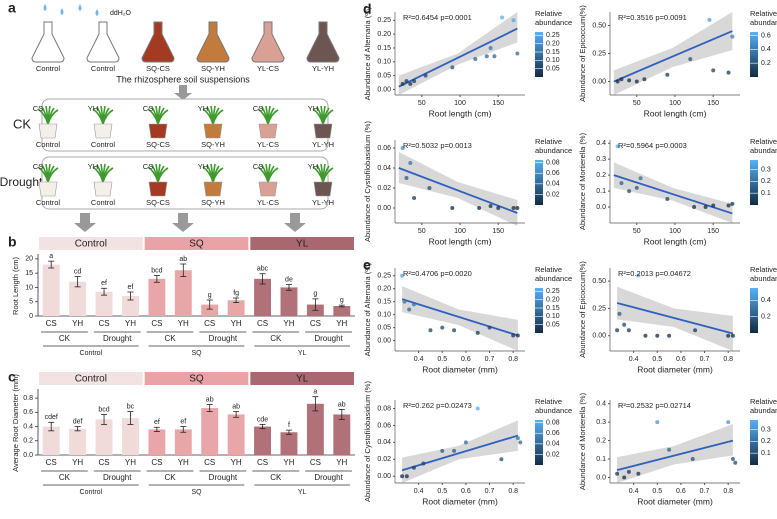 The height and width of the screenshot is (519, 777). What do you see at coordinates (437, 17) in the screenshot?
I see `annotation: R²=0.6454 p=0.0001` at bounding box center [437, 17].